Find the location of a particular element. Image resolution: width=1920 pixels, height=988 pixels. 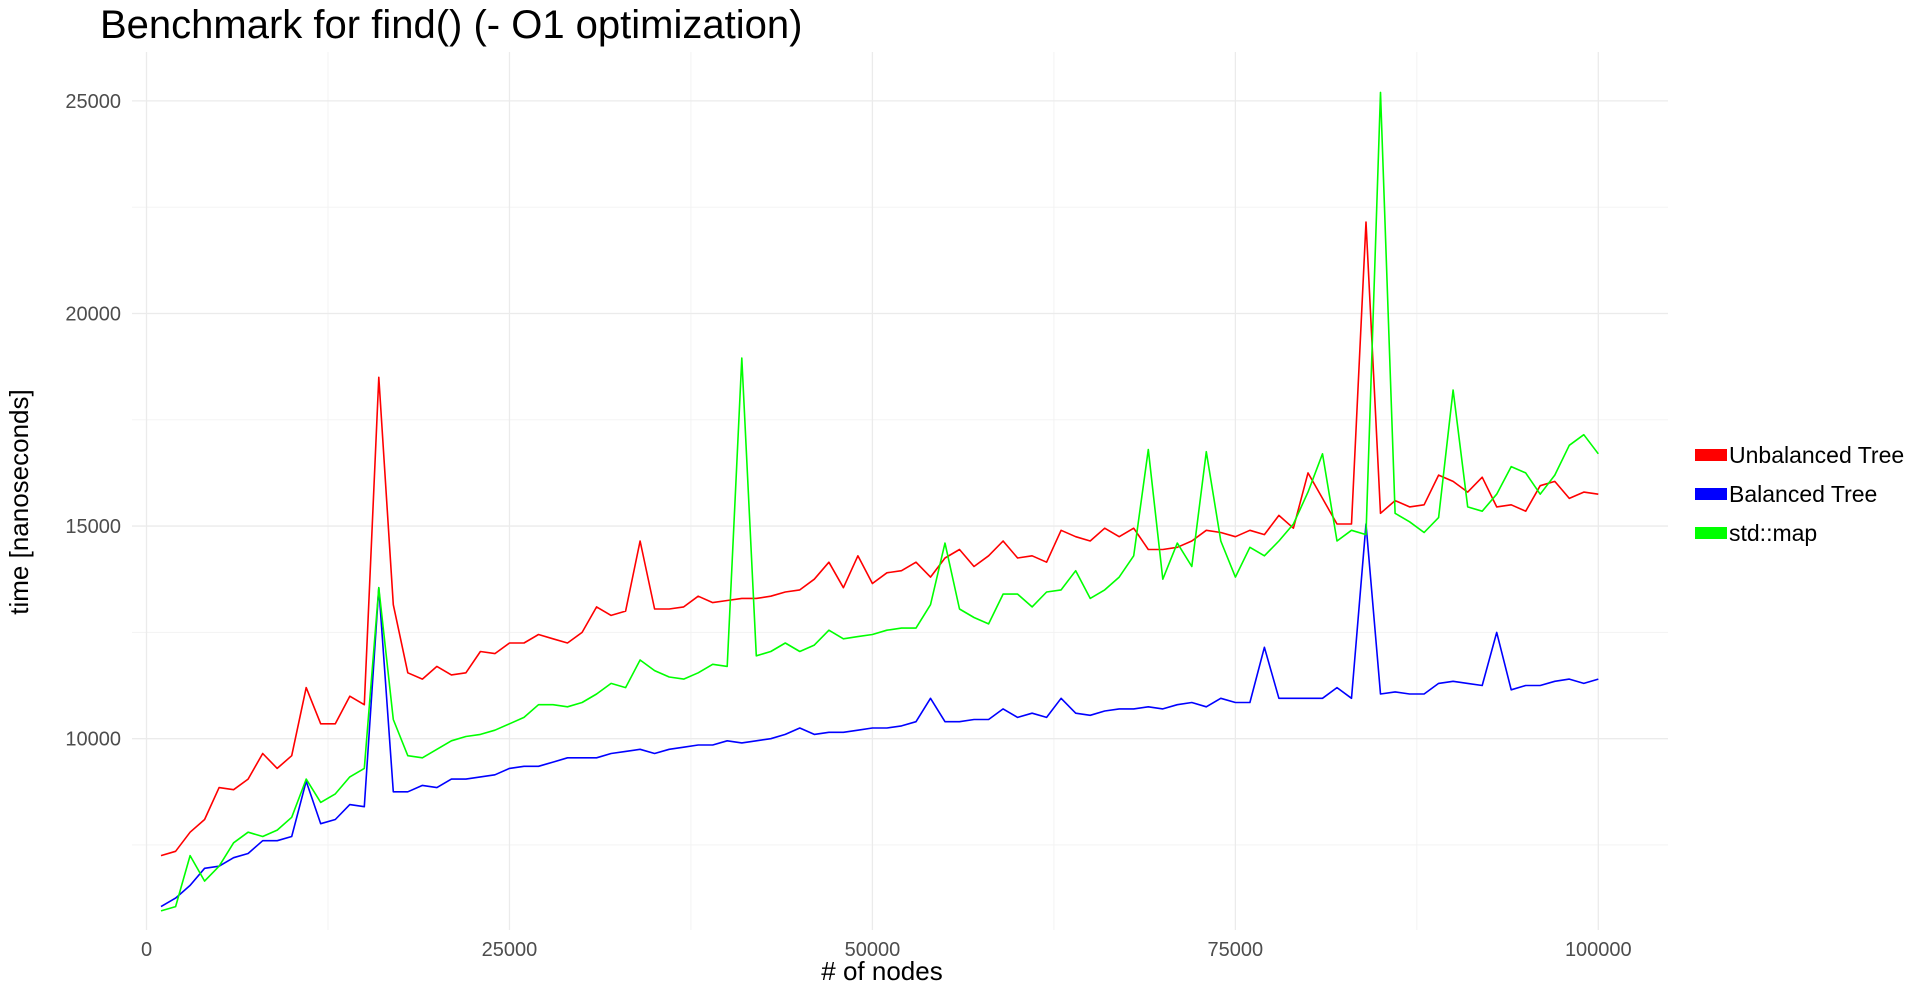

legend-item-1: Balanced Tree is located at coordinates (1786, 494).